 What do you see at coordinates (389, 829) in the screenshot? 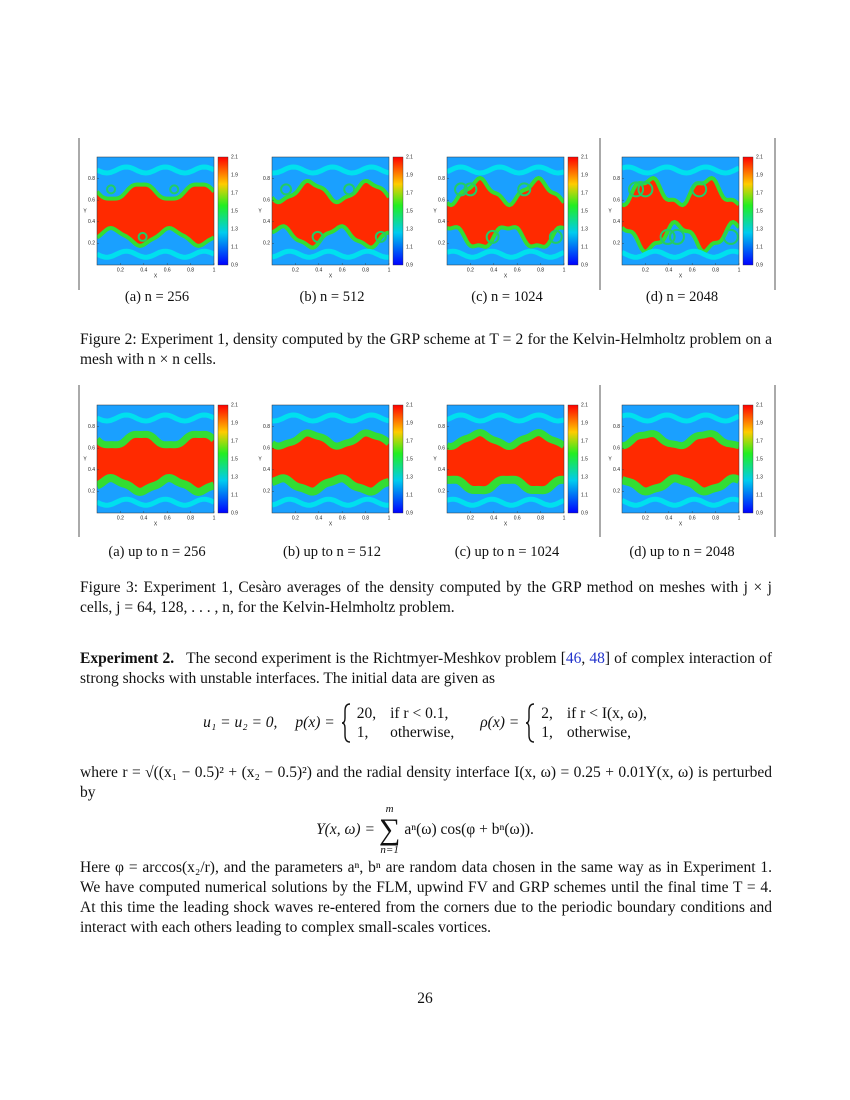
I see `math: ∑` at bounding box center [389, 829].